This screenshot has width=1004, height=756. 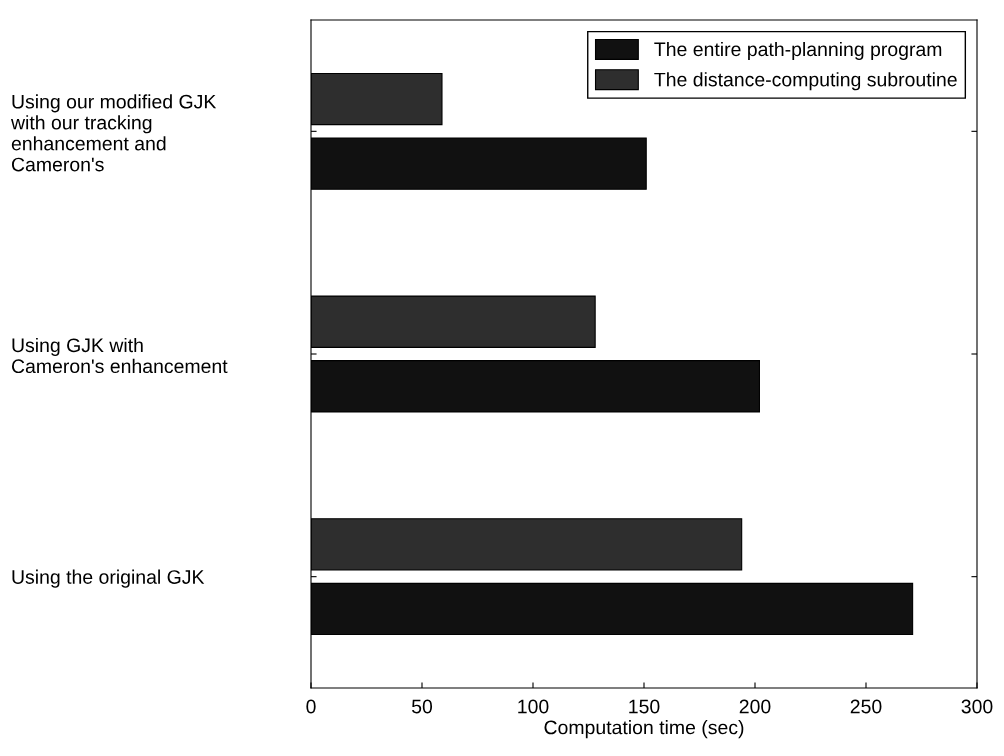 I want to click on x-tick-label: 50, so click(x=422, y=706).